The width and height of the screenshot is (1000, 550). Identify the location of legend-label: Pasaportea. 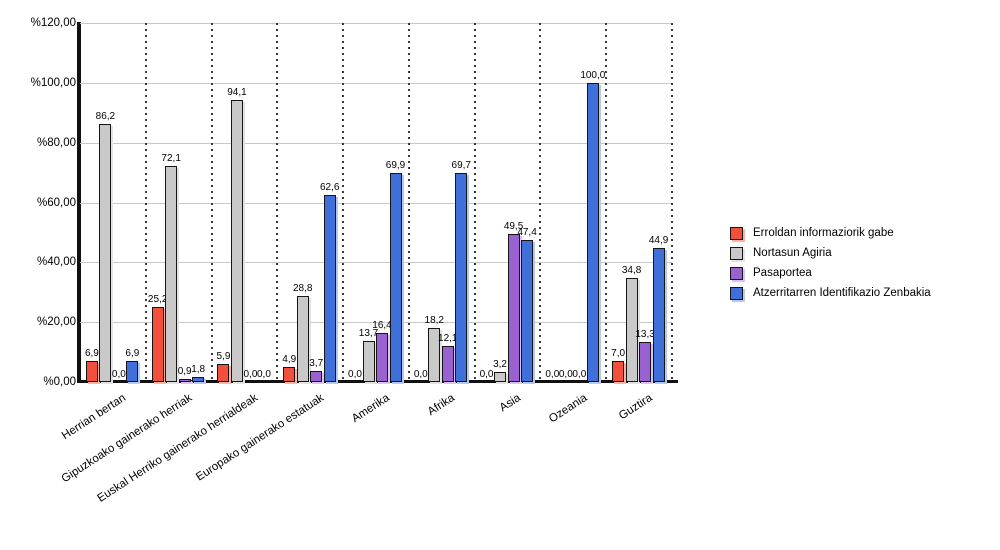
(782, 273).